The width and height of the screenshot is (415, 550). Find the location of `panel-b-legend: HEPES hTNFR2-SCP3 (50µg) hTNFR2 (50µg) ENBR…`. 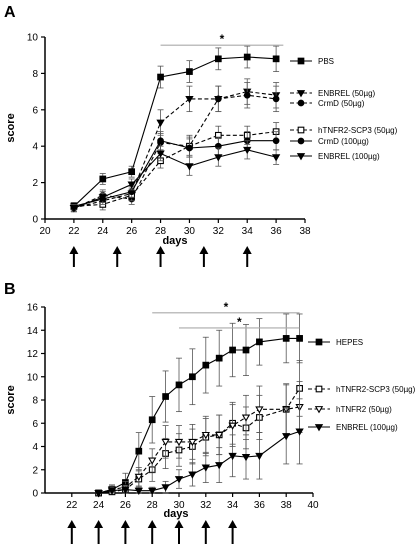

panel-b-legend: HEPES hTNFR2-SCP3 (50µg) hTNFR2 (50µg) ENBR… is located at coordinates (361, 385).